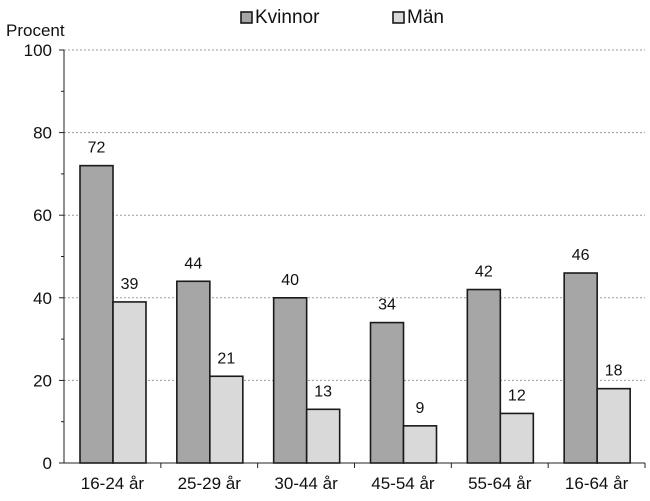 The image size is (650, 501). I want to click on legend-label: Kvinnor, so click(287, 17).